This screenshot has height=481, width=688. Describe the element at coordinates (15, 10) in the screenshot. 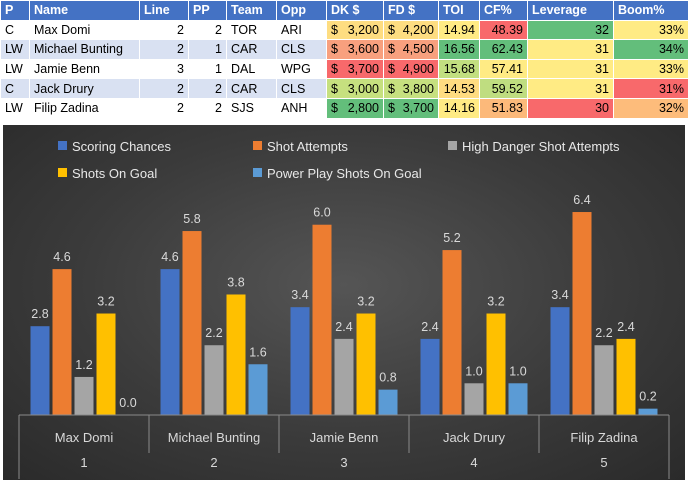

I see `col-header-position: P` at that location.